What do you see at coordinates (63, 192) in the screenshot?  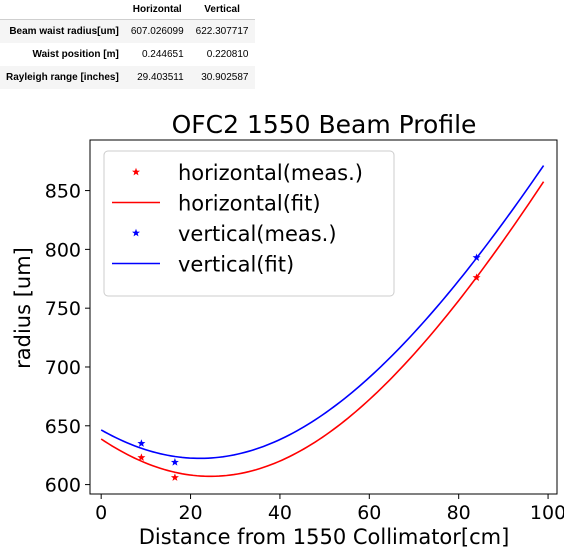 I see `y-tick-label: 850` at bounding box center [63, 192].